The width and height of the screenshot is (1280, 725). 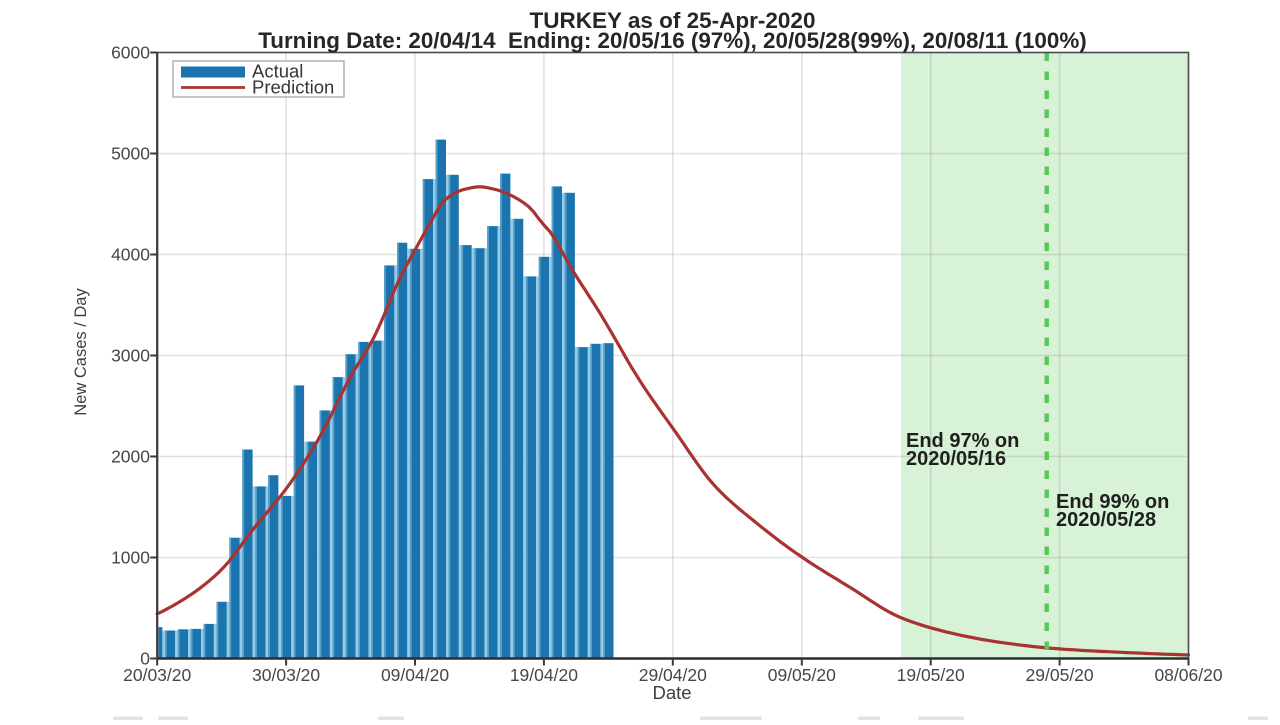 I want to click on svg-text: 29/05/20, so click(x=1060, y=675).